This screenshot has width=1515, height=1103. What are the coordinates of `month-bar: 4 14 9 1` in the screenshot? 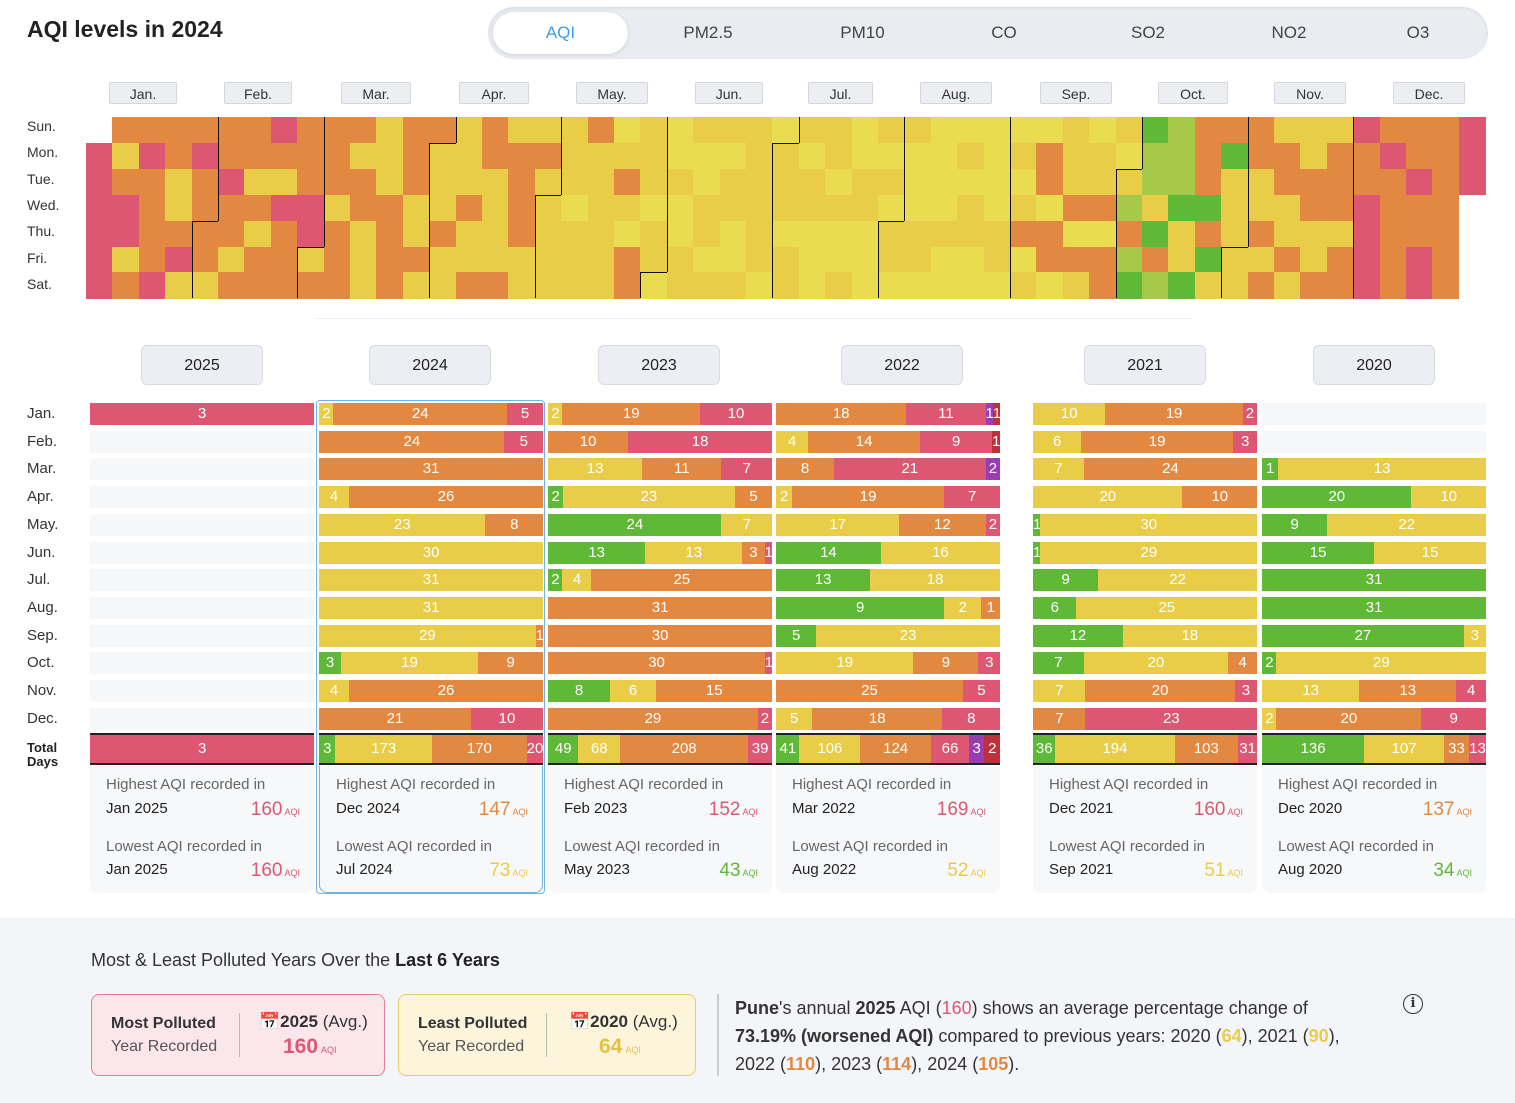 It's located at (888, 441).